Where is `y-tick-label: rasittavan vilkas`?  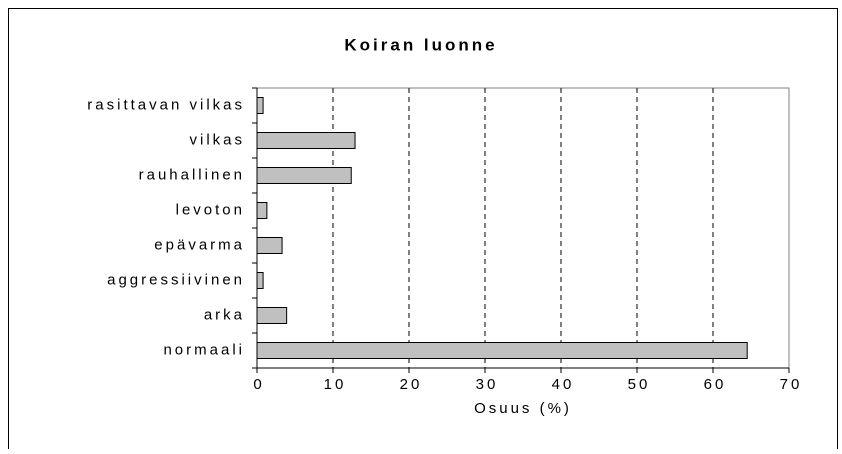 y-tick-label: rasittavan vilkas is located at coordinates (166, 104).